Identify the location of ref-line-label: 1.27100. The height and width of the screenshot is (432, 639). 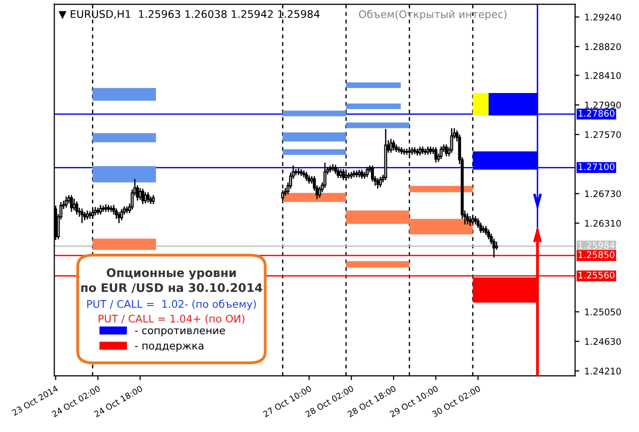
(596, 166).